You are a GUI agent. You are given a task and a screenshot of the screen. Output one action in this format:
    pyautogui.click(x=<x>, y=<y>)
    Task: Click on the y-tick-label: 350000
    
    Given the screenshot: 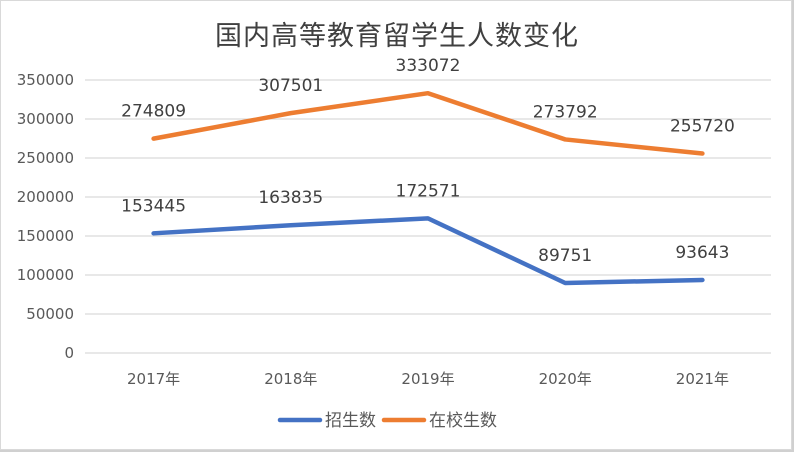 What is the action you would take?
    pyautogui.click(x=45, y=80)
    